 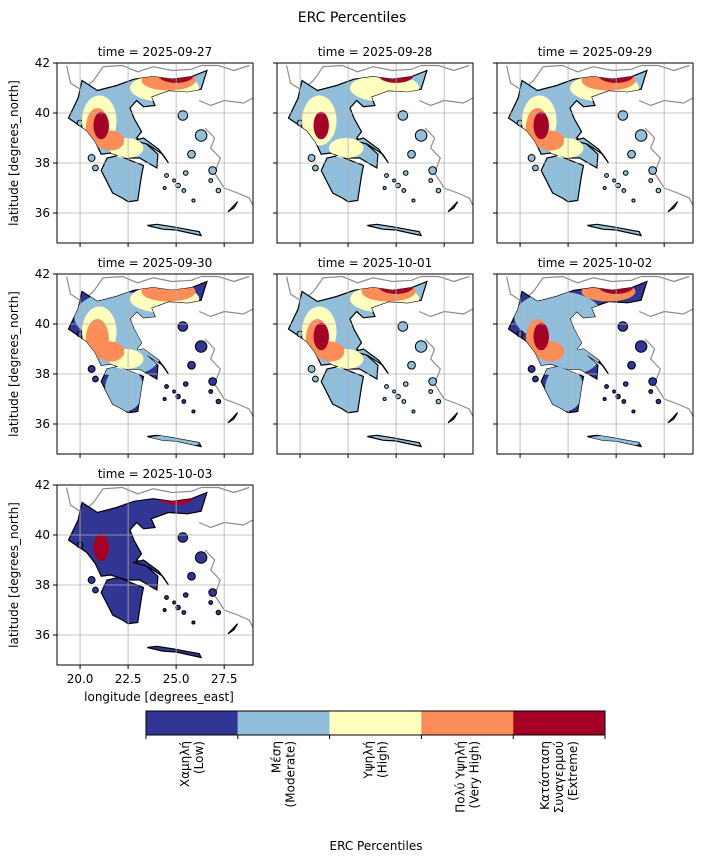 I want to click on colorbar-class-label-line: (High), so click(x=383, y=759).